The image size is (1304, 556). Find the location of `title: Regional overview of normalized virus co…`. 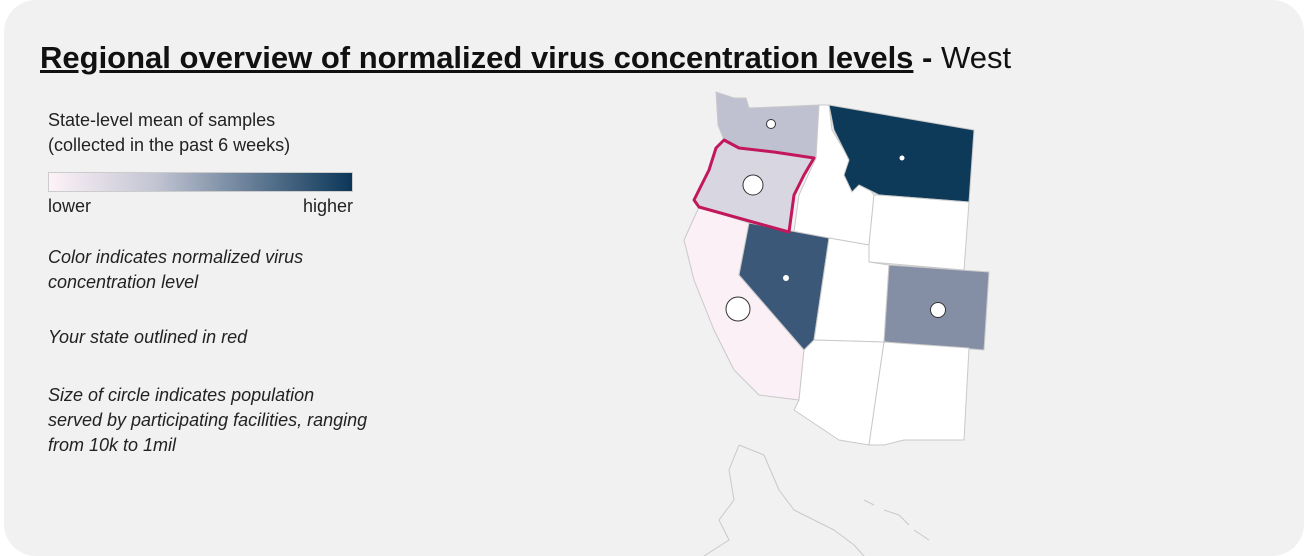

title: Regional overview of normalized virus co… is located at coordinates (525, 58).